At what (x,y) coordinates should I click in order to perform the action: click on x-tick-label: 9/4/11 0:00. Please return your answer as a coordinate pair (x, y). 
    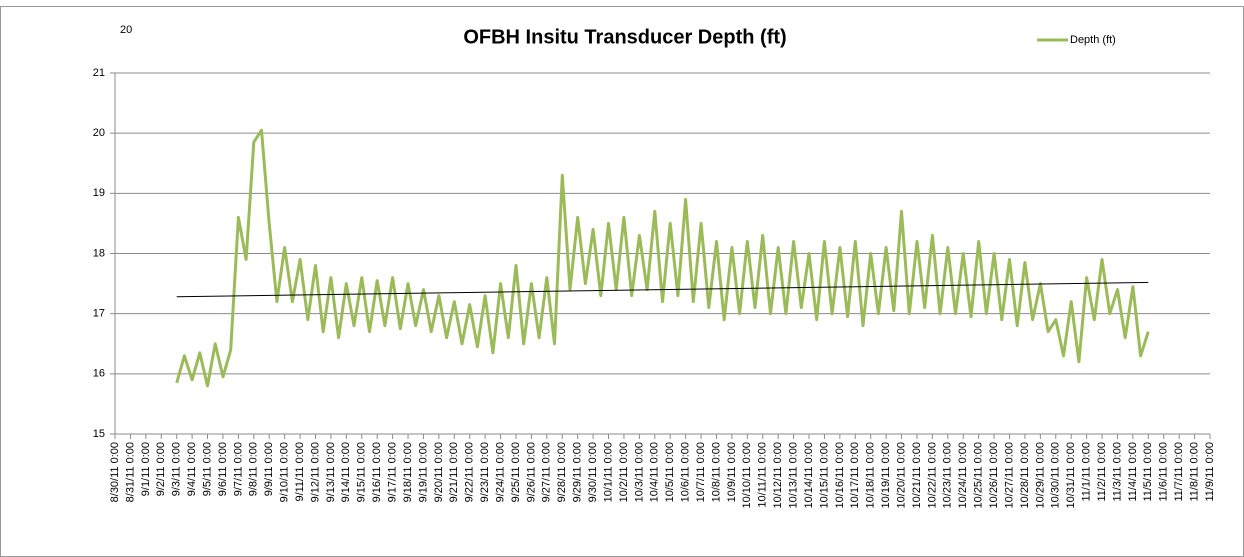
    Looking at the image, I should click on (192, 469).